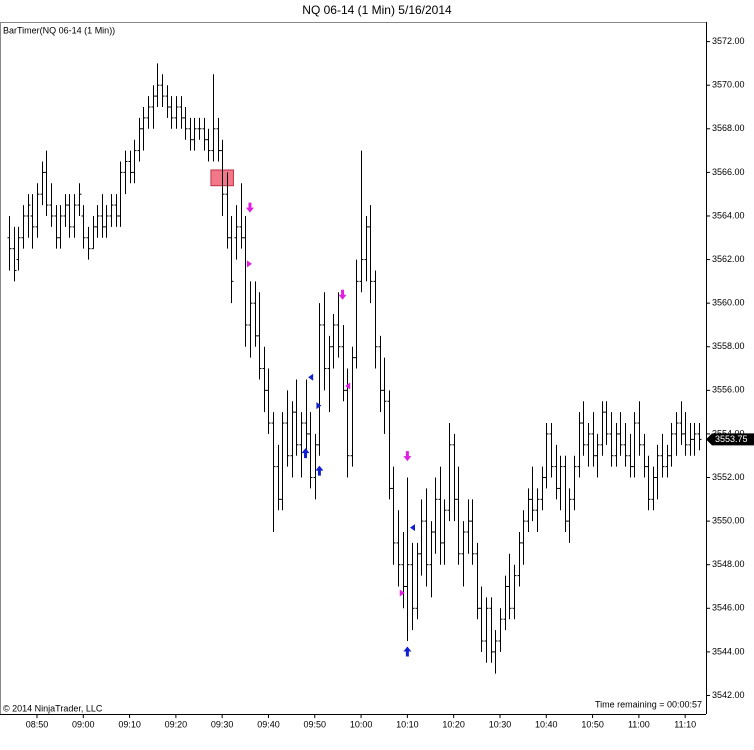 This screenshot has width=754, height=750. What do you see at coordinates (728, 41) in the screenshot?
I see `y-tick-label: 3572.00` at bounding box center [728, 41].